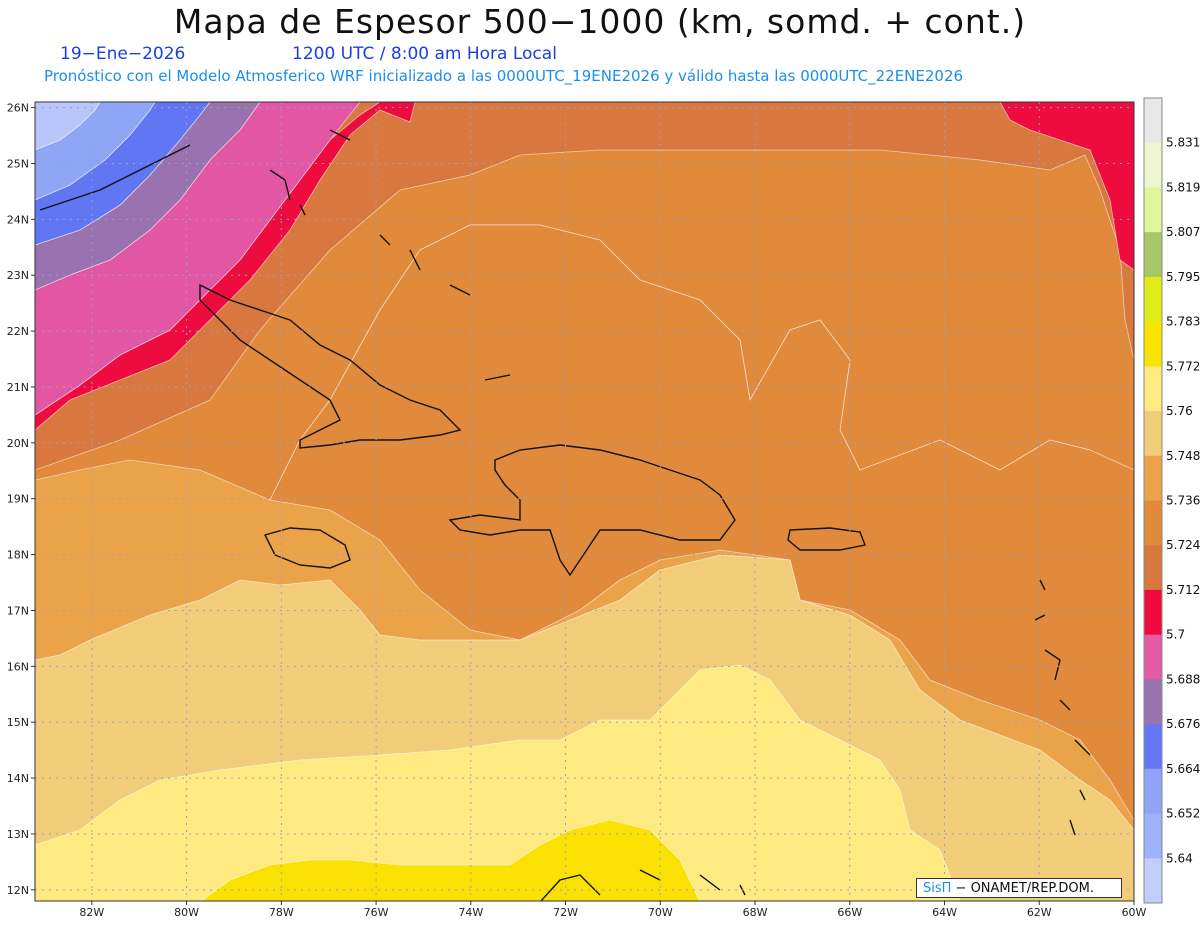 Image resolution: width=1200 pixels, height=927 pixels. Describe the element at coordinates (1183, 501) in the screenshot. I see `colorbar-label: 5.736` at that location.